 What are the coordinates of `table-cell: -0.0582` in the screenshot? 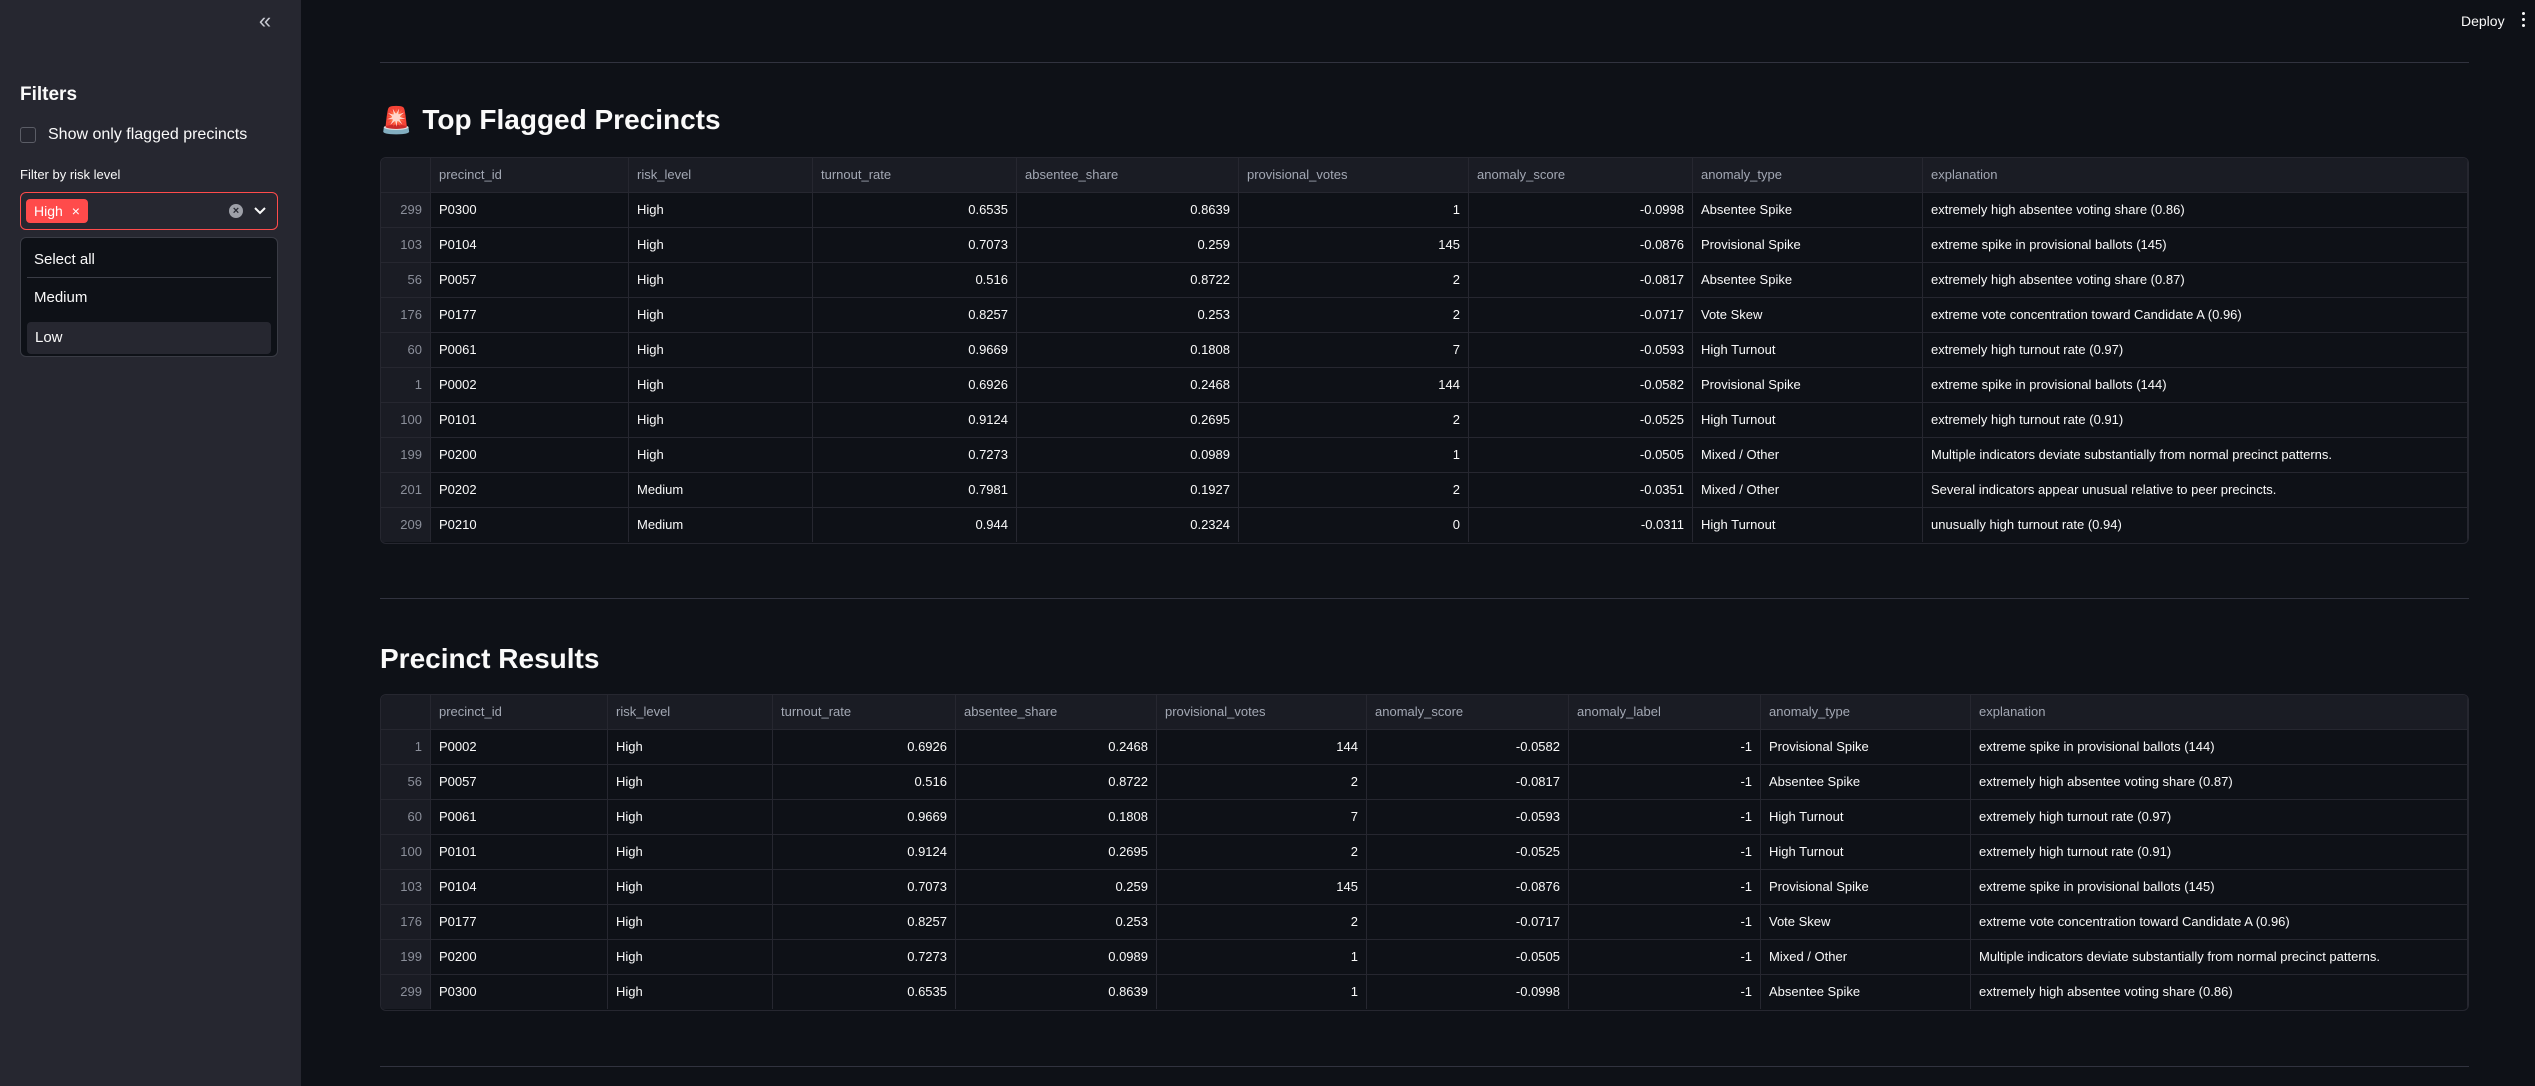 It's located at (1468, 747).